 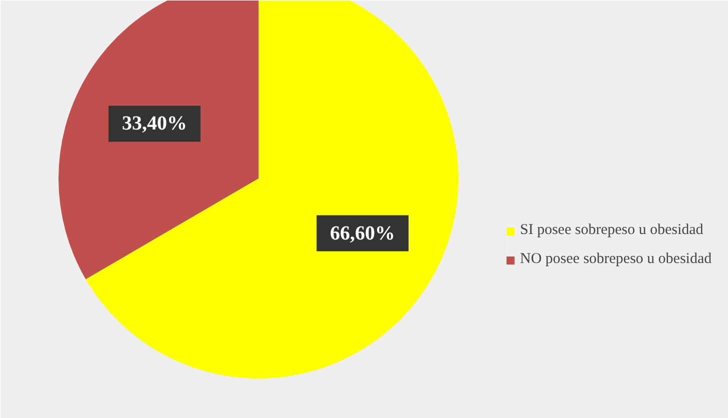 I want to click on data-label: 66,60%, so click(x=363, y=233).